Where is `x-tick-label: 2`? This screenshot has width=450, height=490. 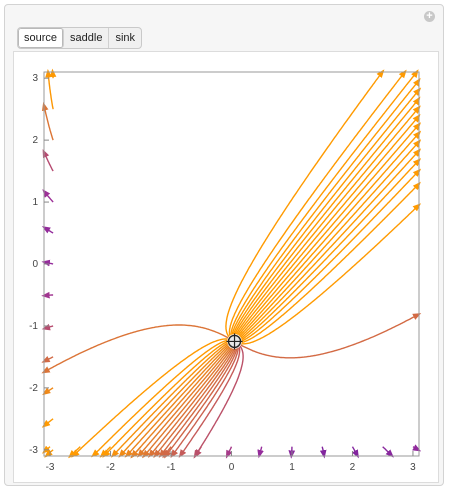
x-tick-label: 2 is located at coordinates (353, 467).